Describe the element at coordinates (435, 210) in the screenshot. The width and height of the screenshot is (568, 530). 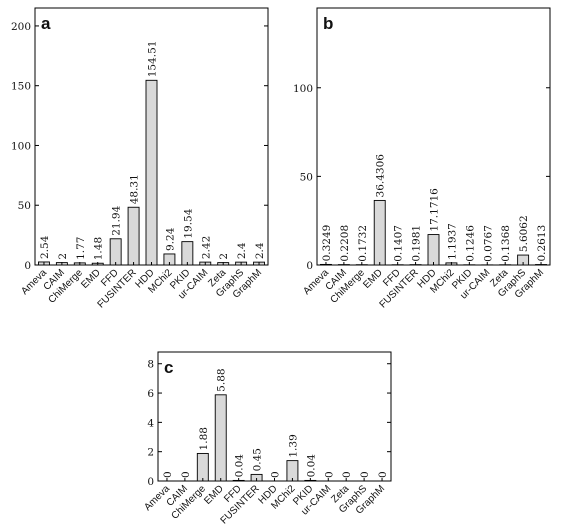
I see `data-label: 17.1716` at that location.